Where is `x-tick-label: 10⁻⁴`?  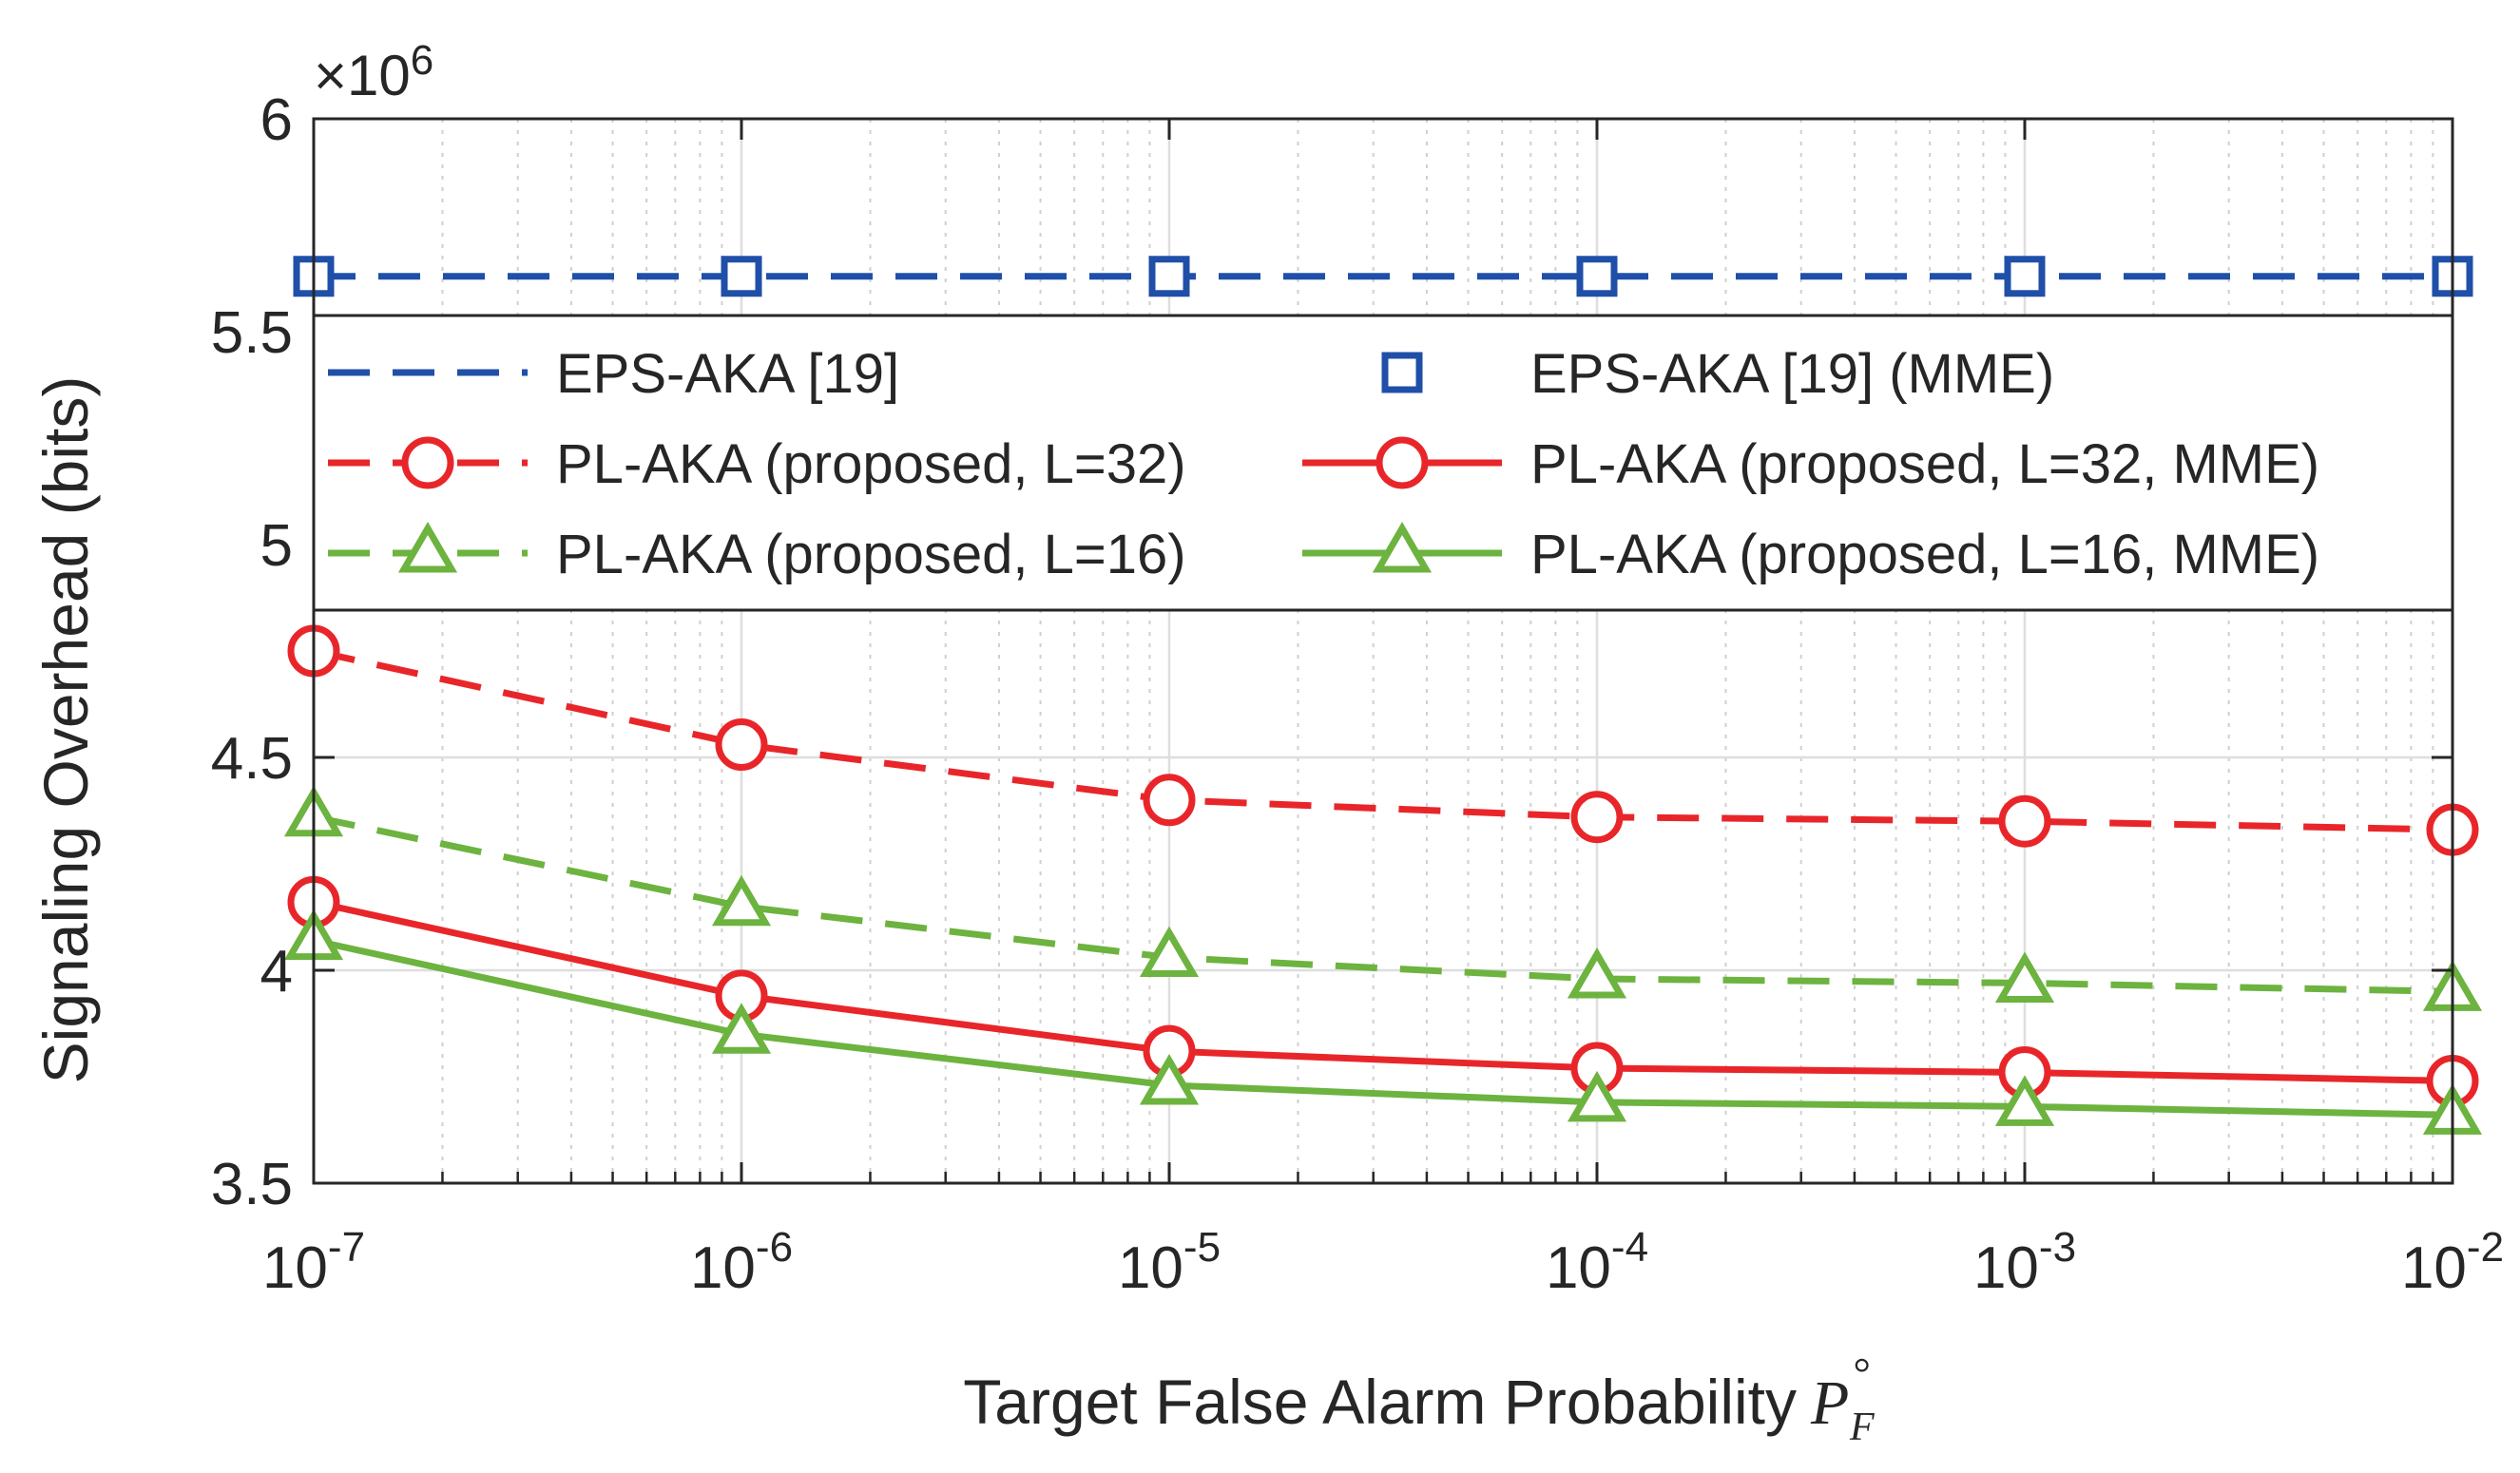 x-tick-label: 10⁻⁴ is located at coordinates (1597, 1262).